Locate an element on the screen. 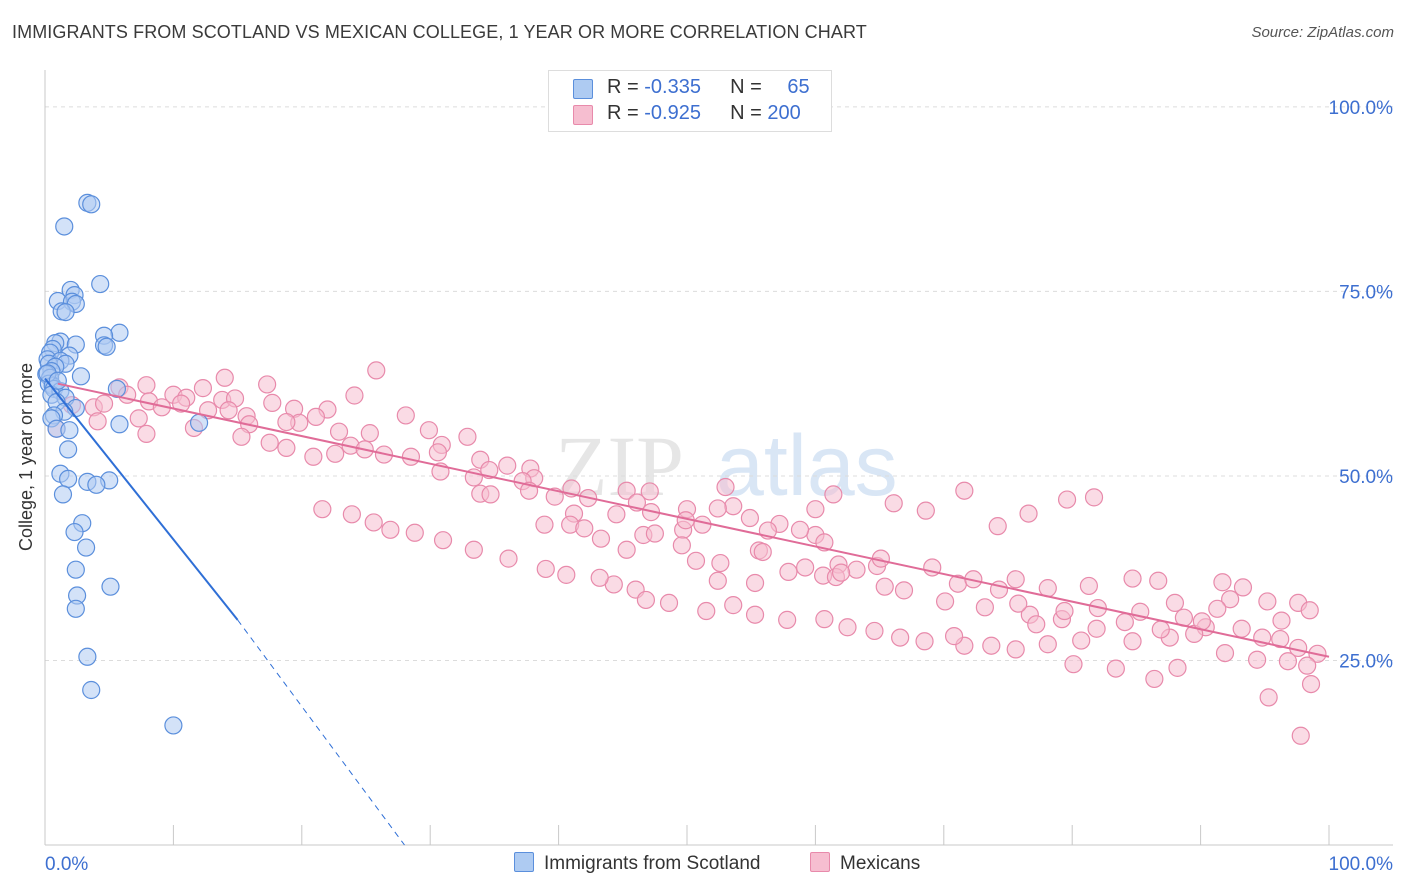  legend-n-label-1: N = is located at coordinates (749, 87).